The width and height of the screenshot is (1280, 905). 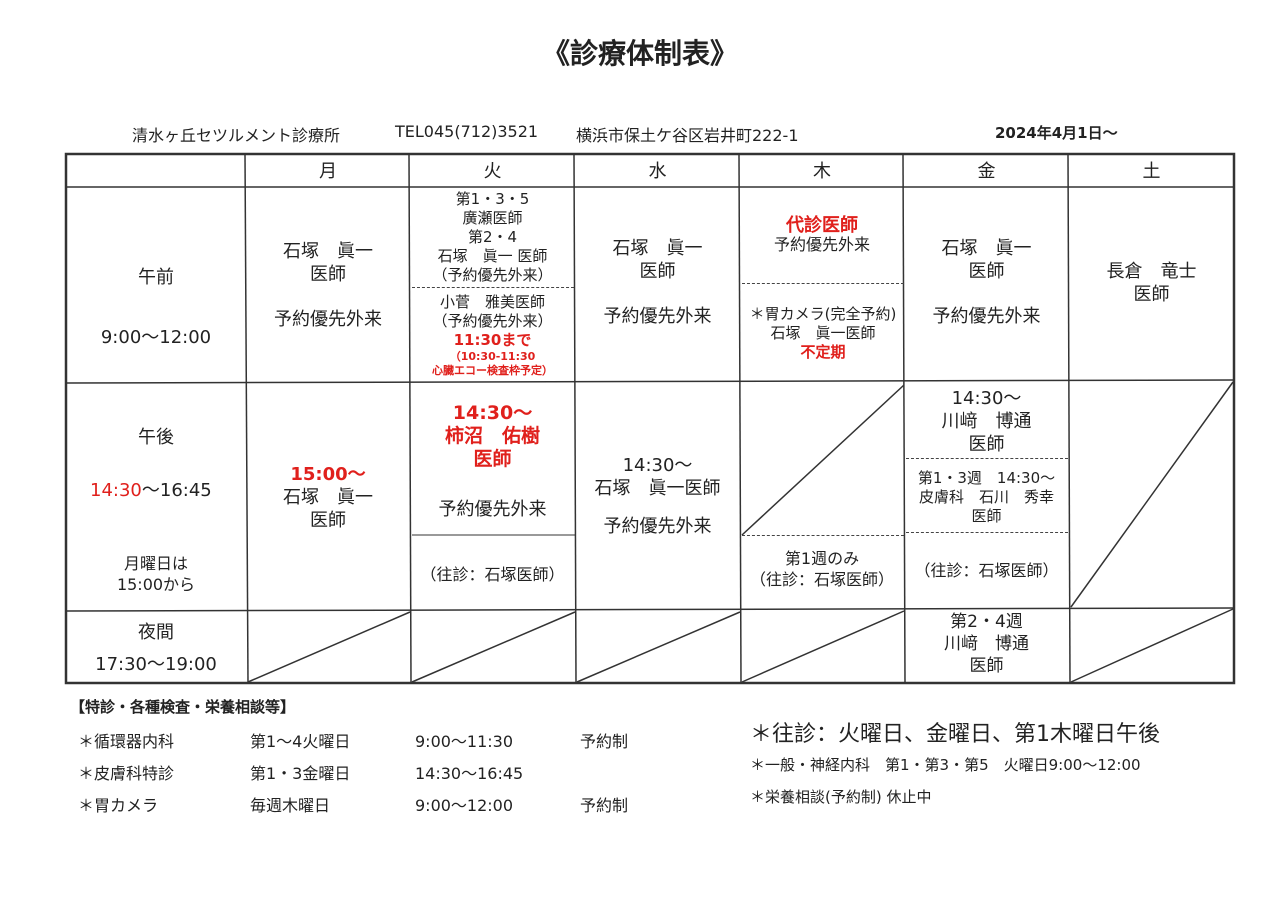 I want to click on day-header-sat: 土, so click(x=1151, y=171).